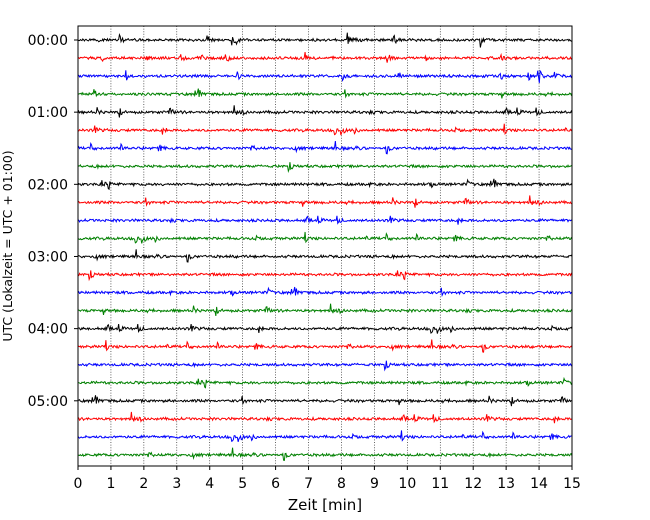  Describe the element at coordinates (440, 484) in the screenshot. I see `x-tick-label: 11` at that location.